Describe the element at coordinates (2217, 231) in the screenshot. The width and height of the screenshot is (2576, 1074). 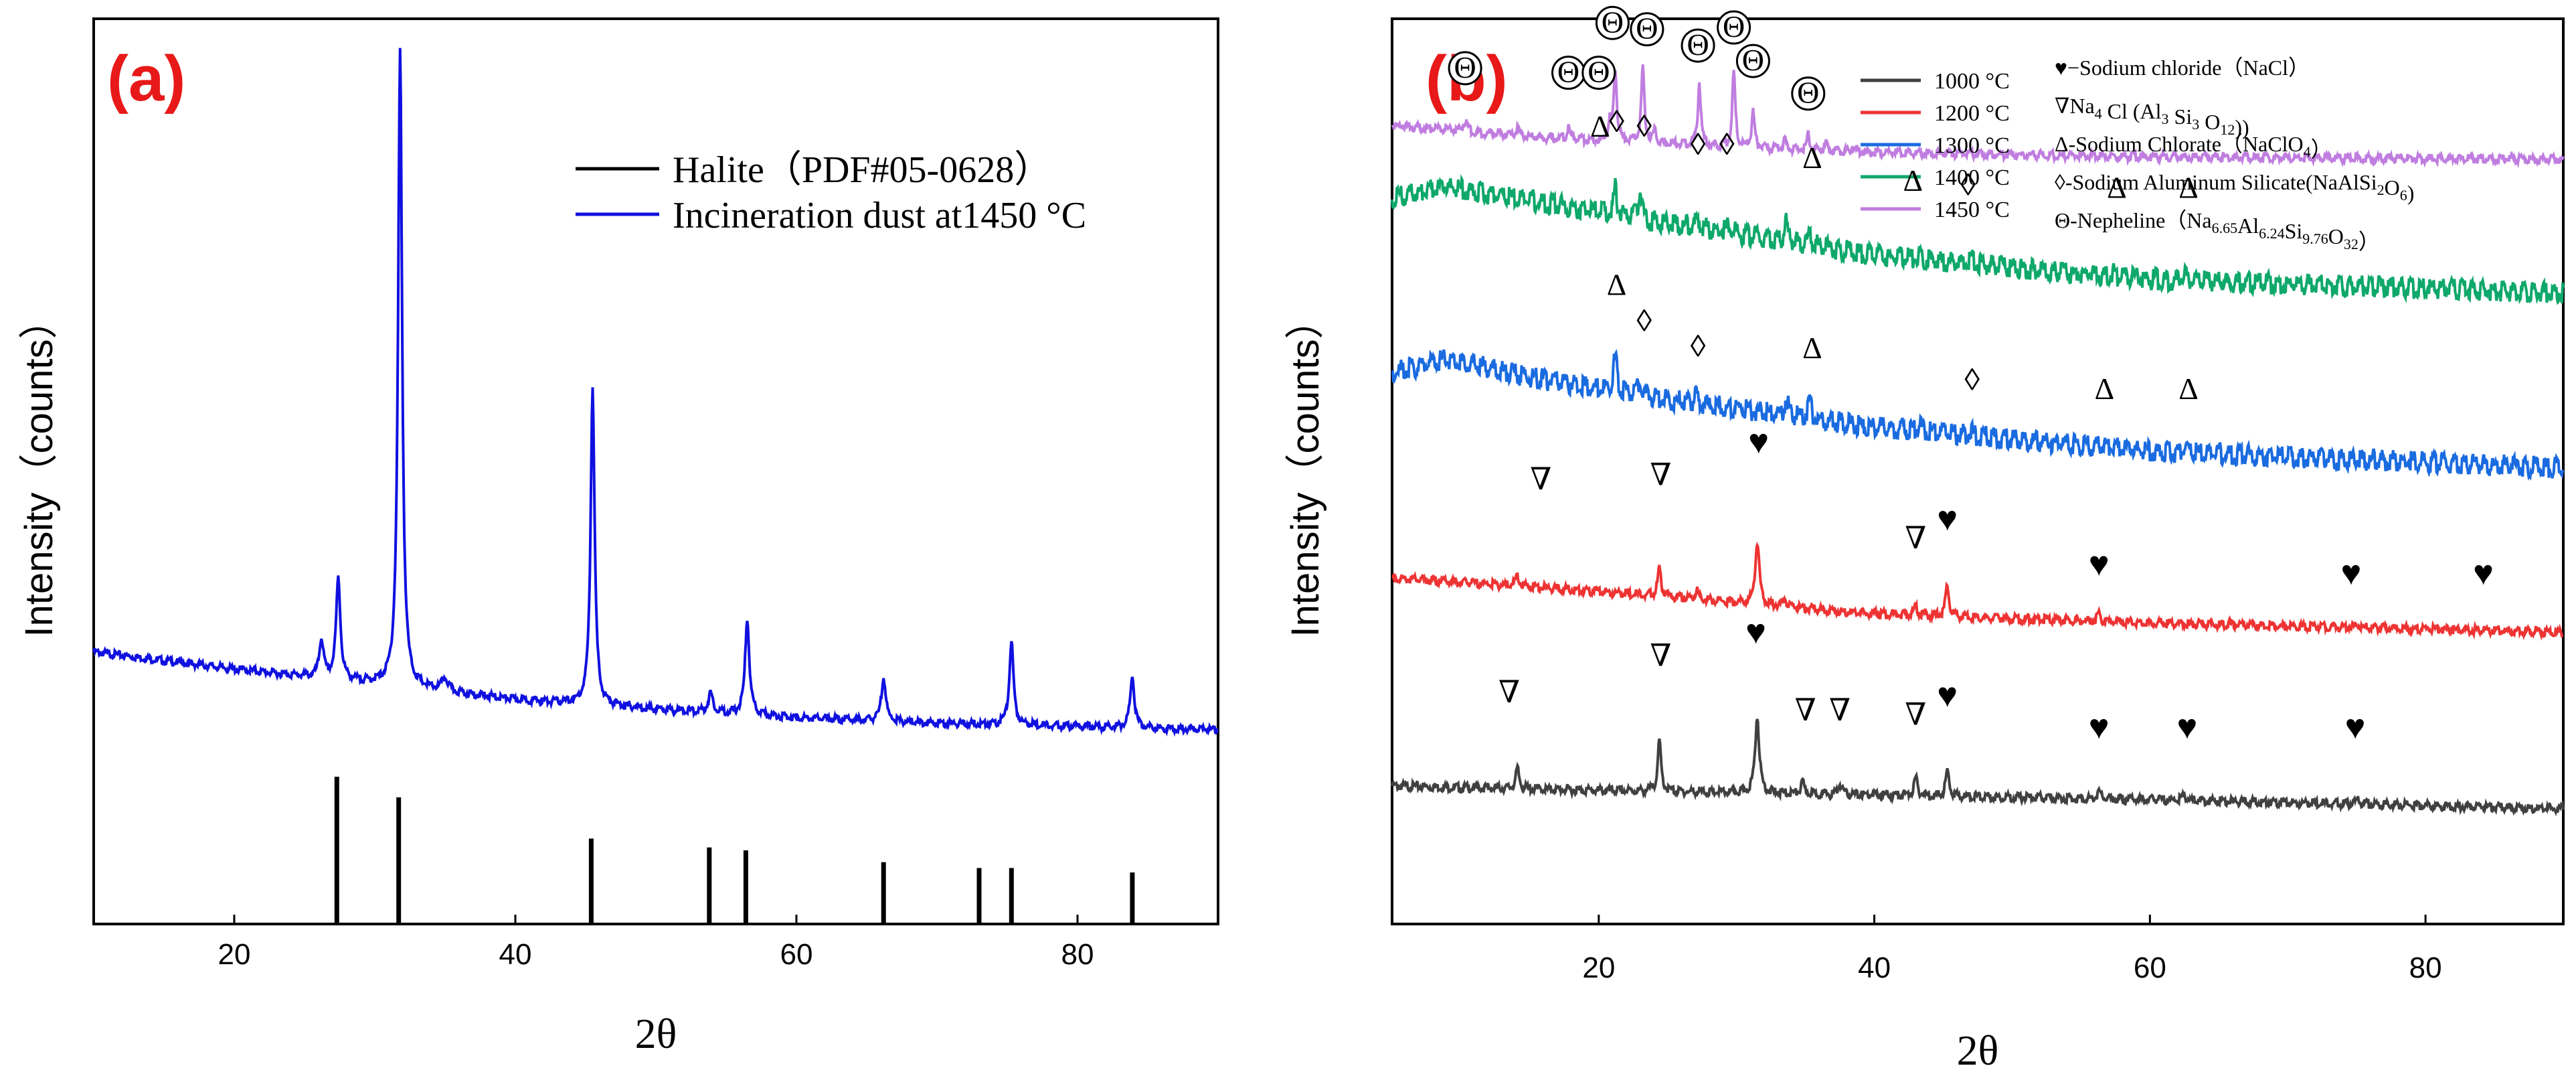
I see `phase-key-entry: Θ-Nepheline（Na6.65Al6.24Si9.76O32）` at that location.